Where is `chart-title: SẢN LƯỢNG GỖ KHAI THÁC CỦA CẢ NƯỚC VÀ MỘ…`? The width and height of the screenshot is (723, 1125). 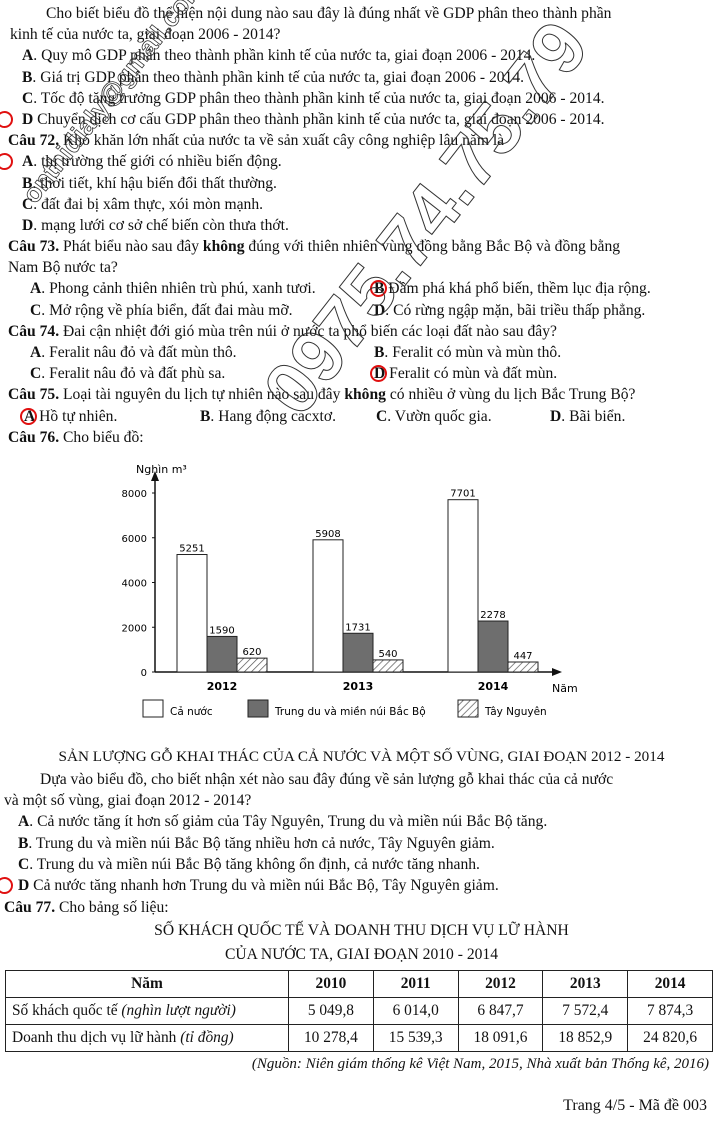
chart-title: SẢN LƯỢNG GỖ KHAI THÁC CỦA CẢ NƯỚC VÀ MỘ… is located at coordinates (361, 756).